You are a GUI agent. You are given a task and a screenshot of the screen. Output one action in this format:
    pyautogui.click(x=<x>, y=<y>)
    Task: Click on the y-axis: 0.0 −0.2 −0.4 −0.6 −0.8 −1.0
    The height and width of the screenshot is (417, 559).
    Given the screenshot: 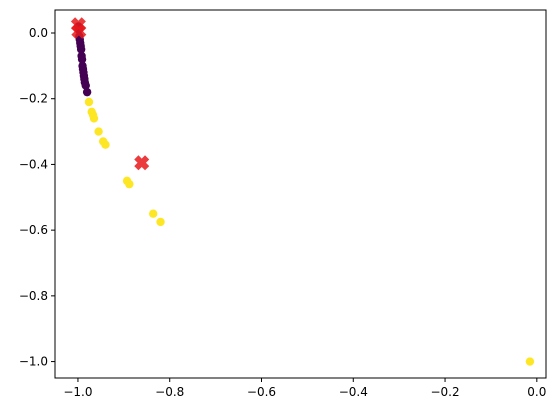 What is the action you would take?
    pyautogui.click(x=37, y=197)
    